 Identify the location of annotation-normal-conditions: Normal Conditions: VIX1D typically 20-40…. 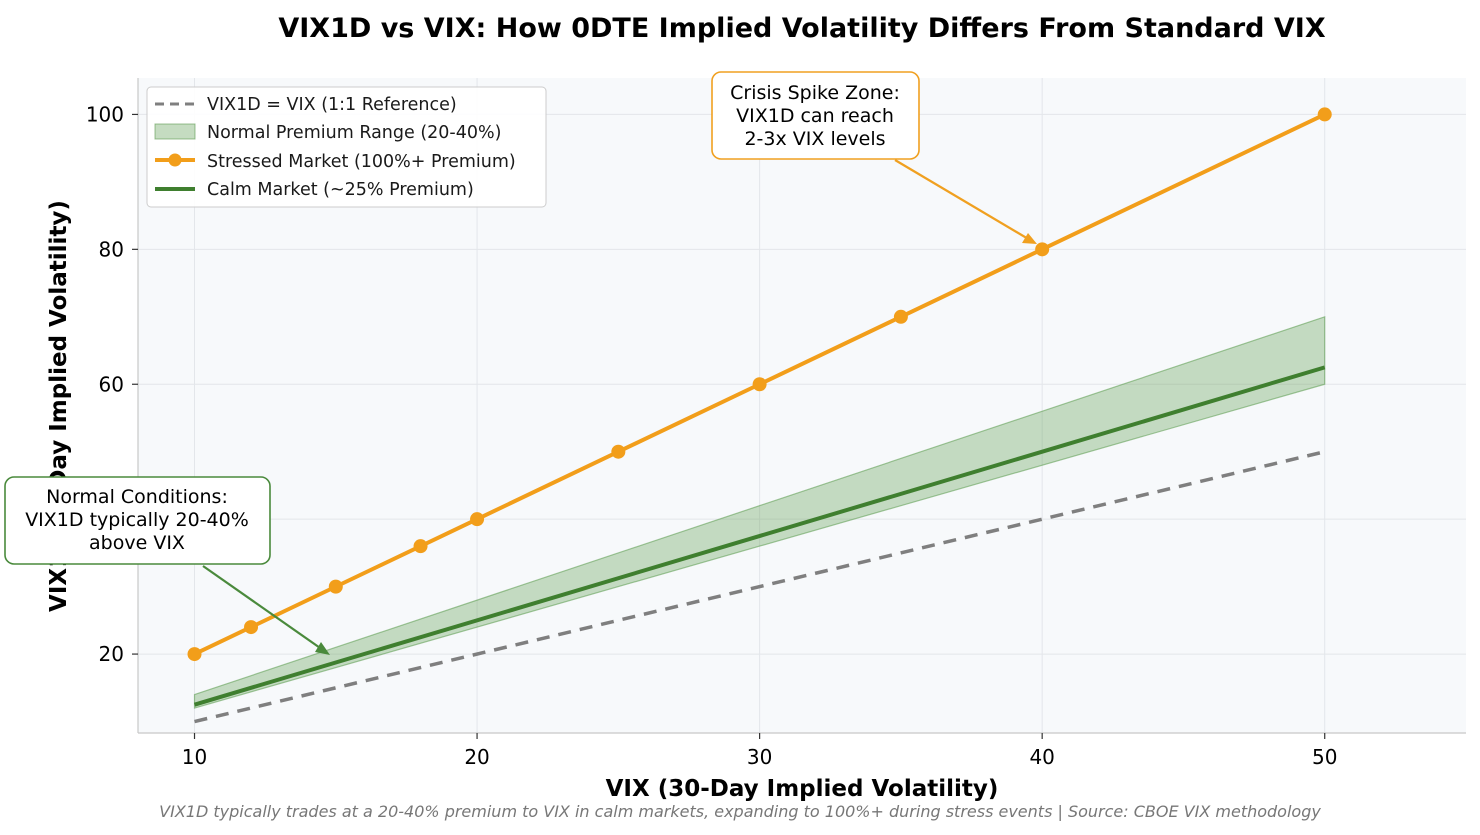
(167, 565).